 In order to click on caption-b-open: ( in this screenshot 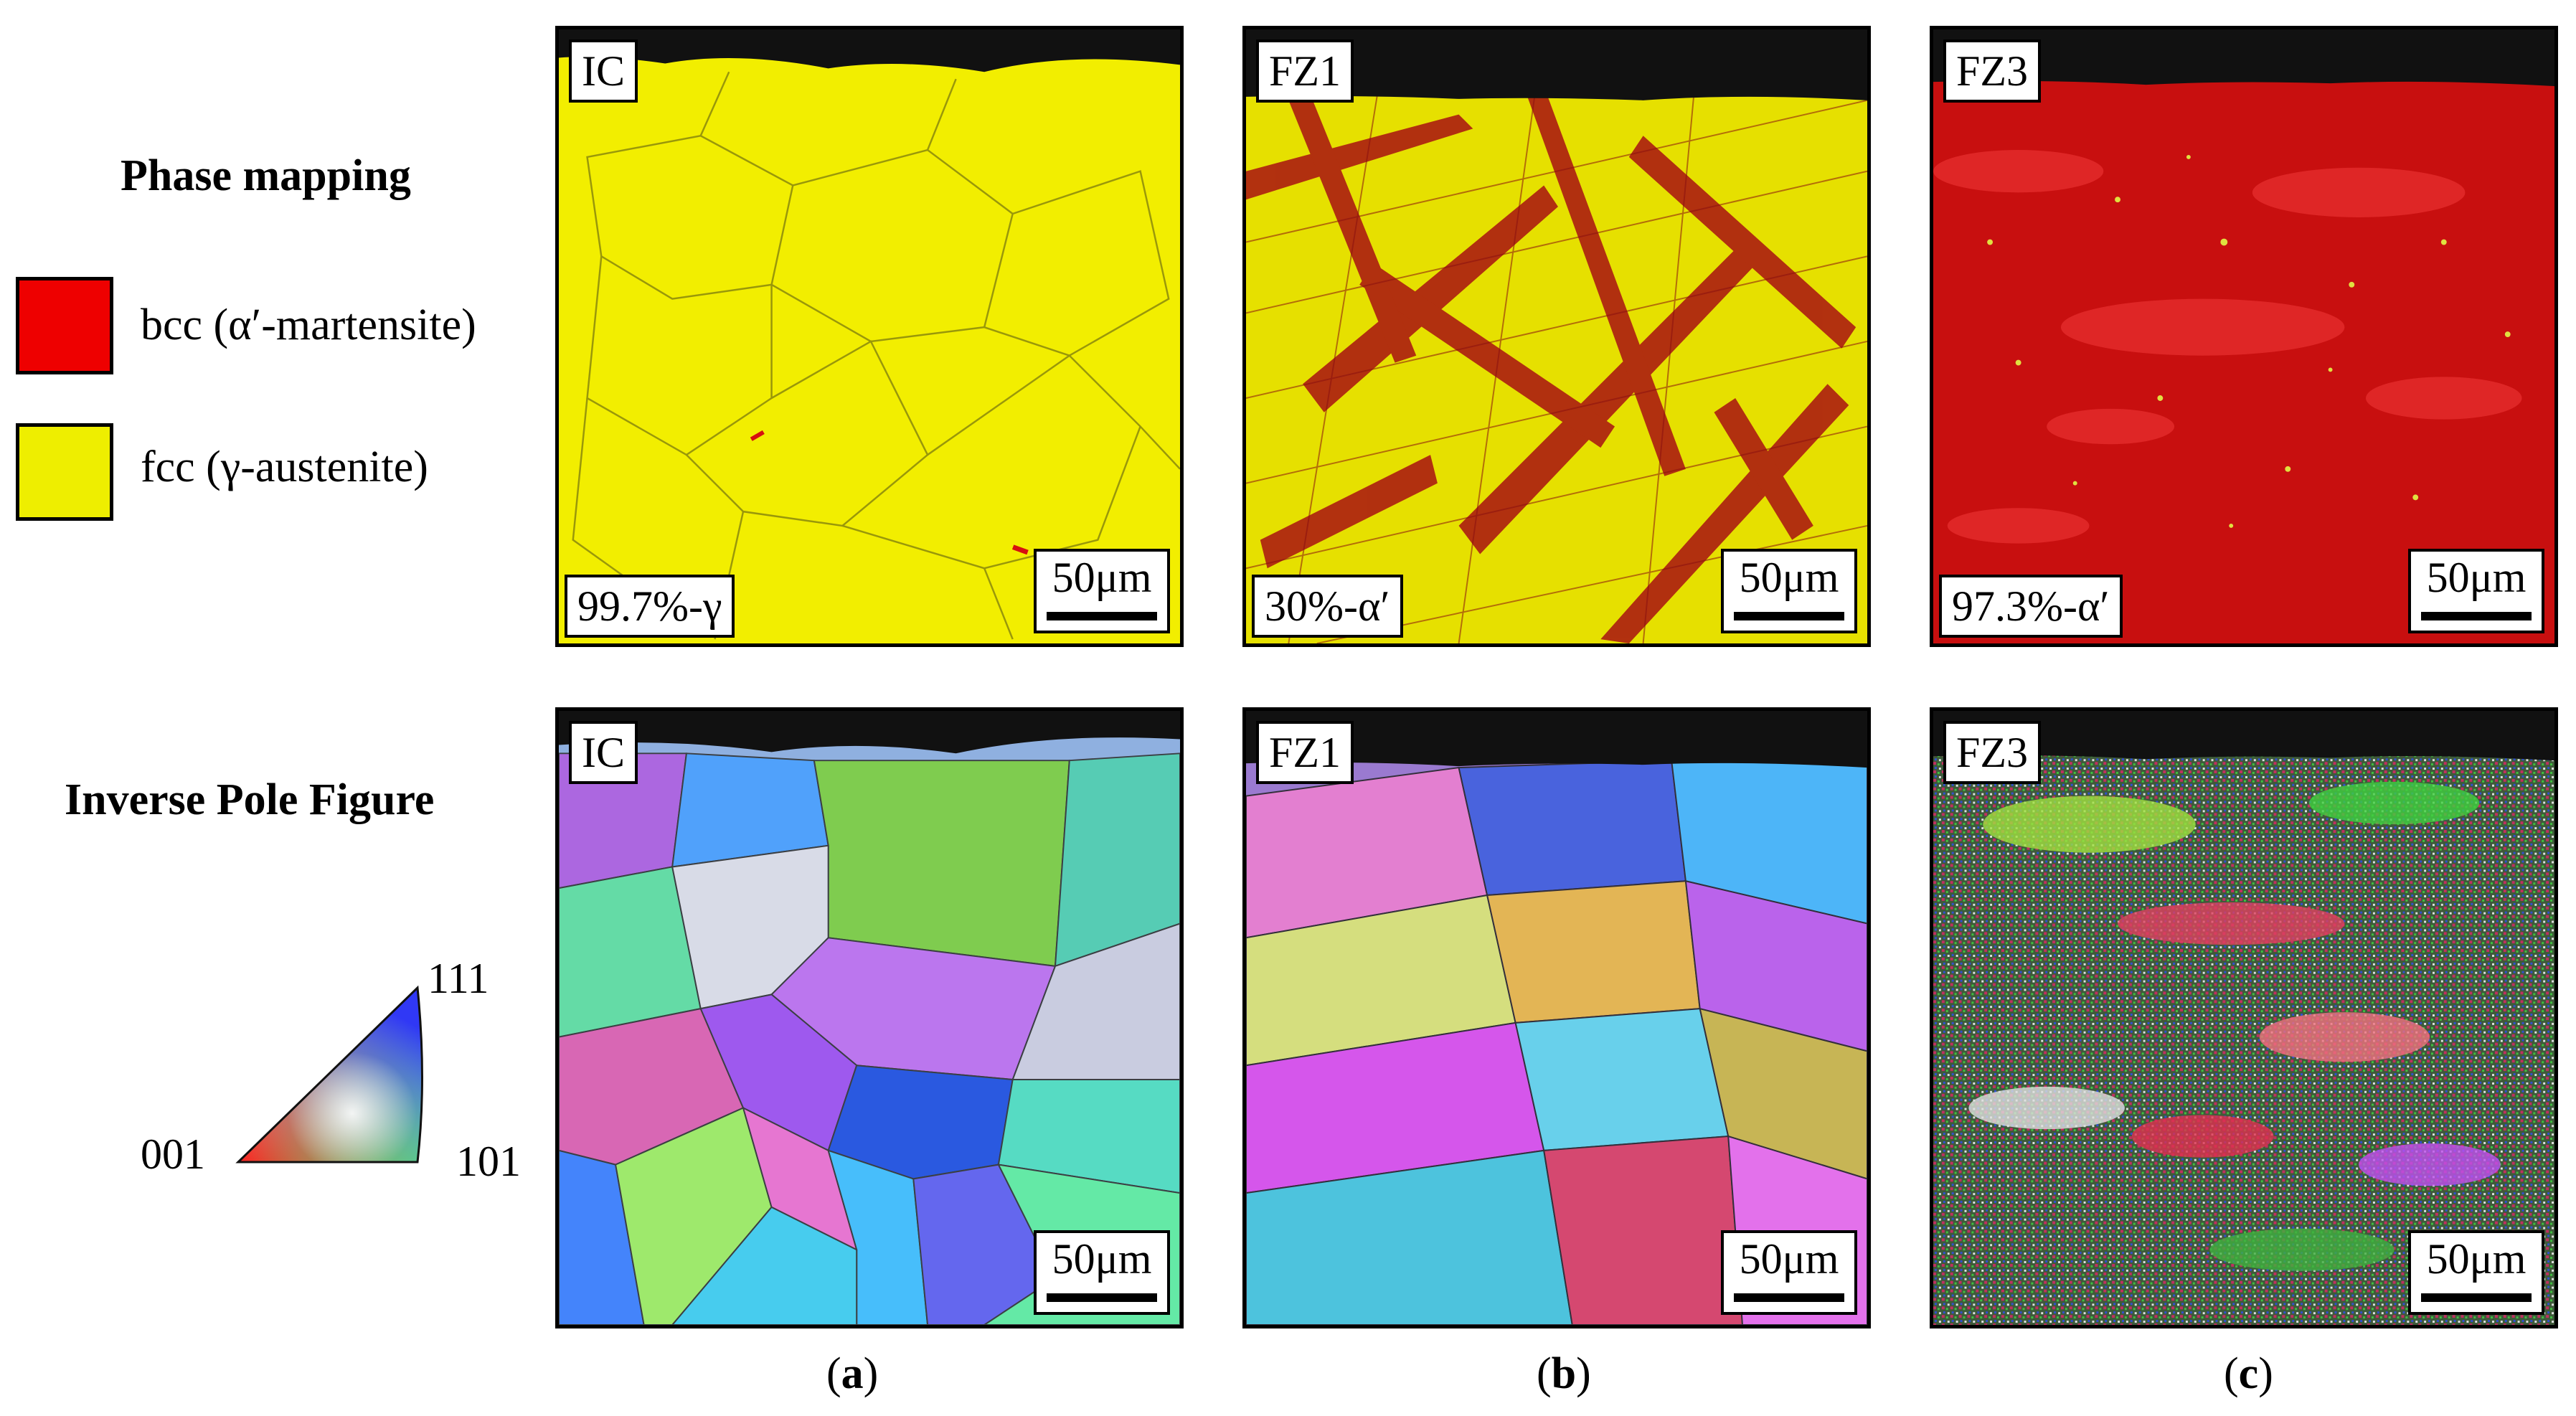, I will do `click(1544, 1373)`.